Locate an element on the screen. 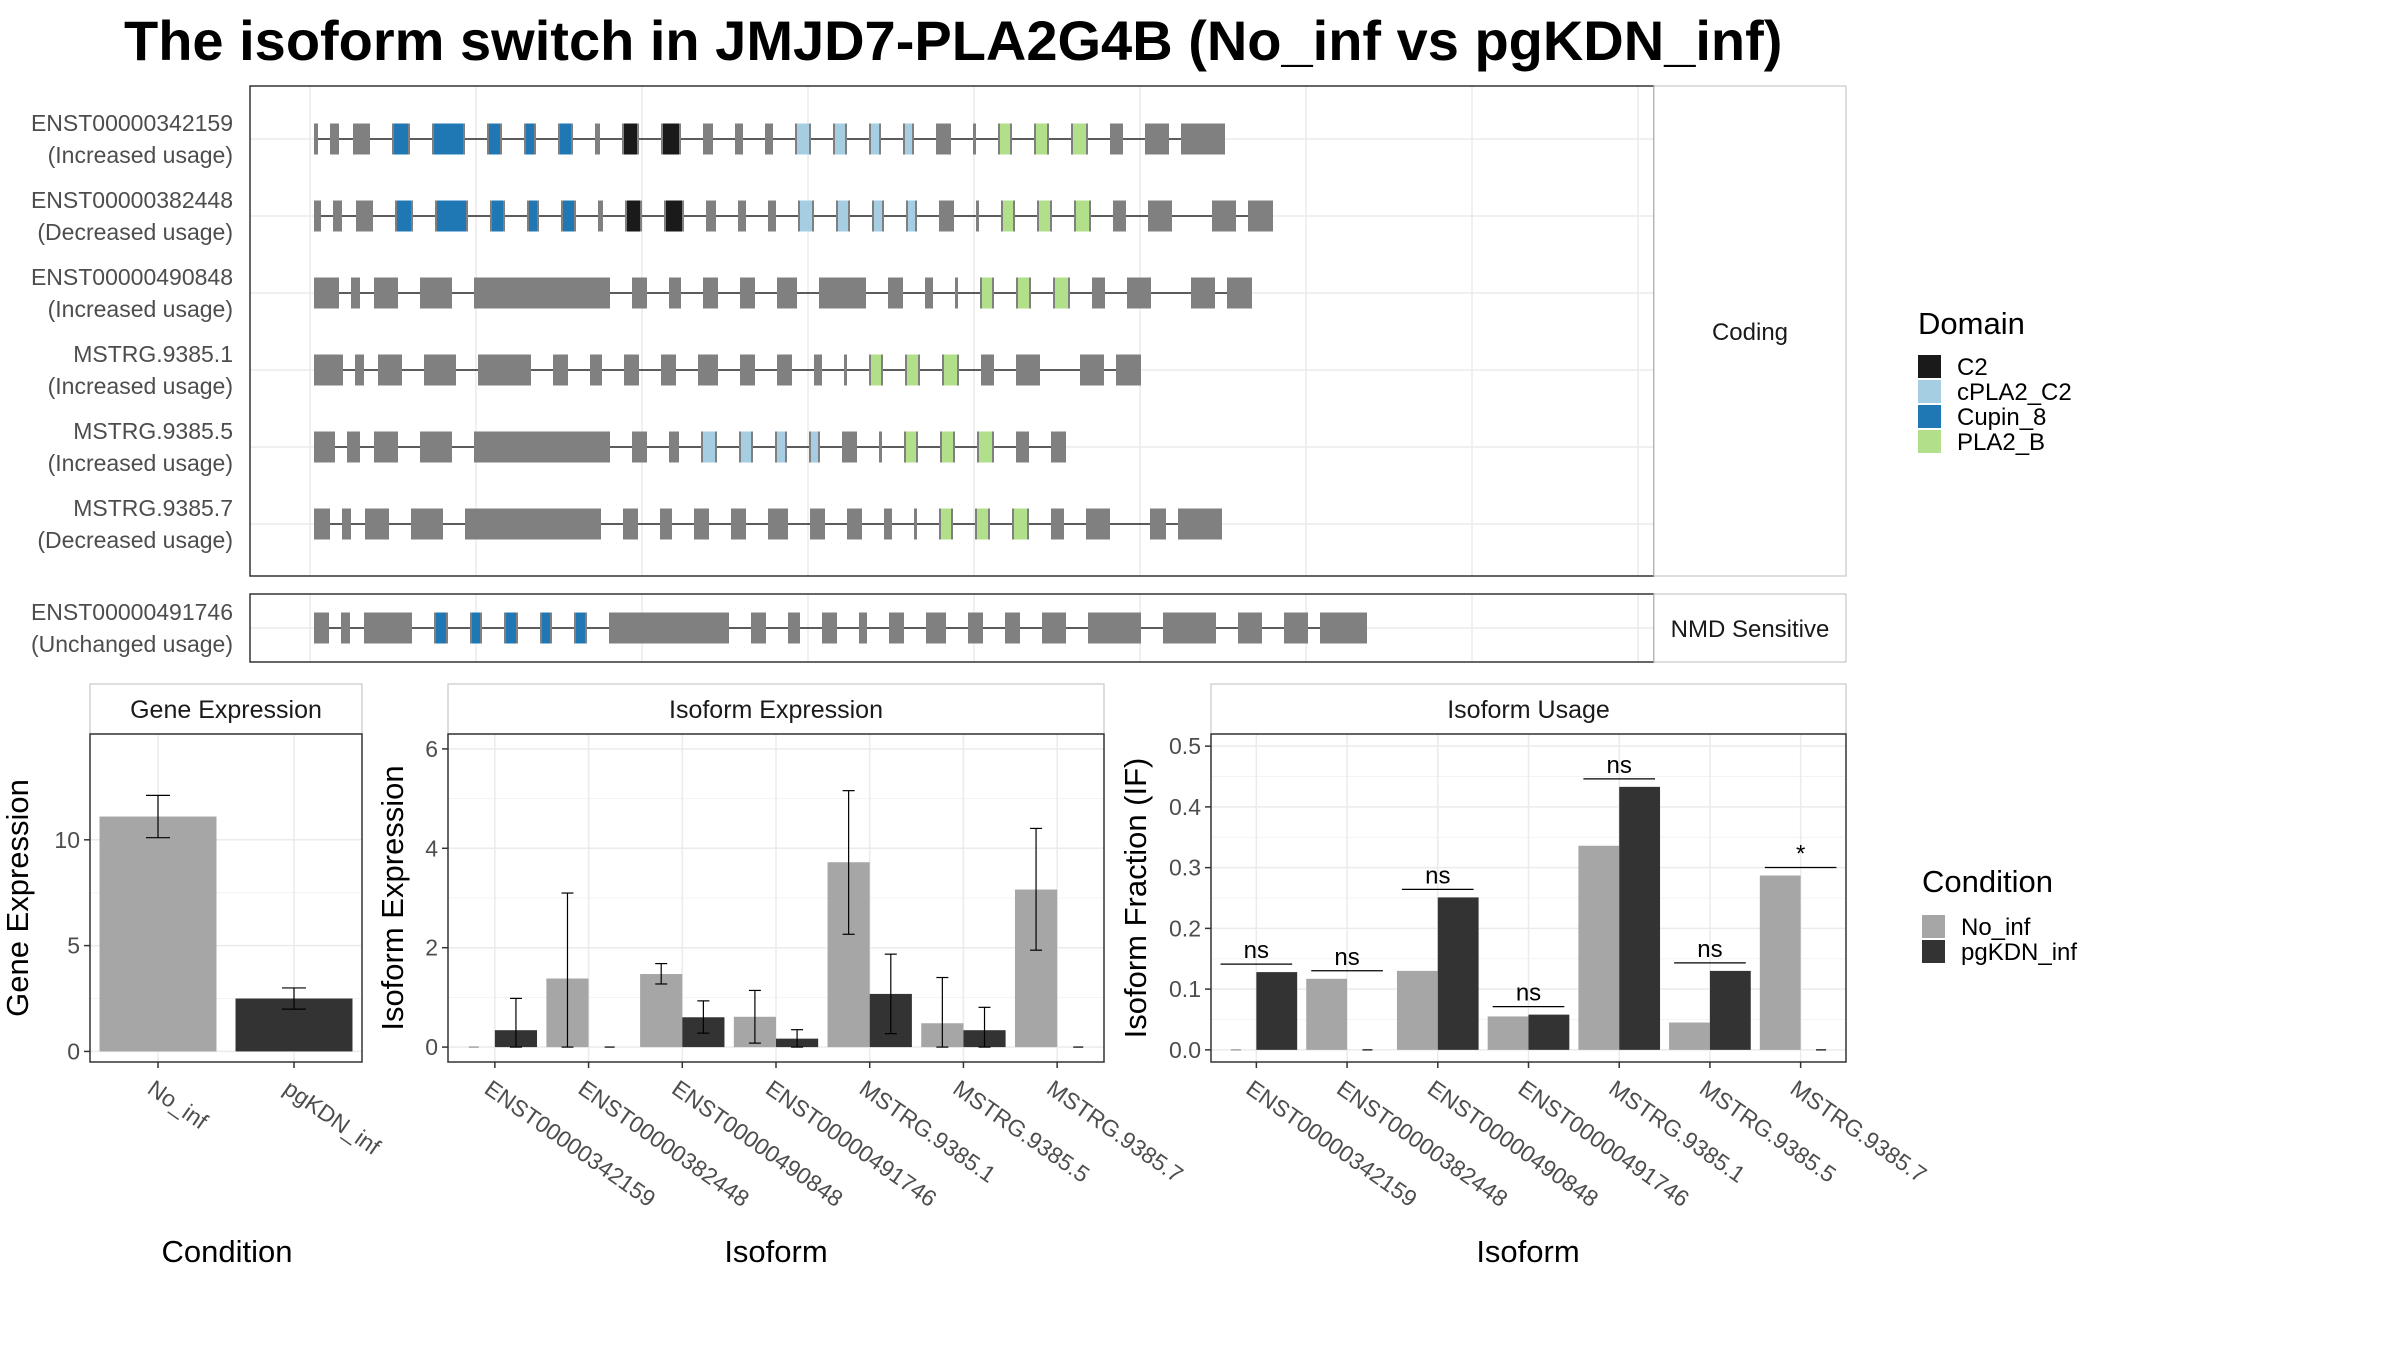 The image size is (2400, 1350). transcript-label-usage: (Increased usage) is located at coordinates (140, 463).